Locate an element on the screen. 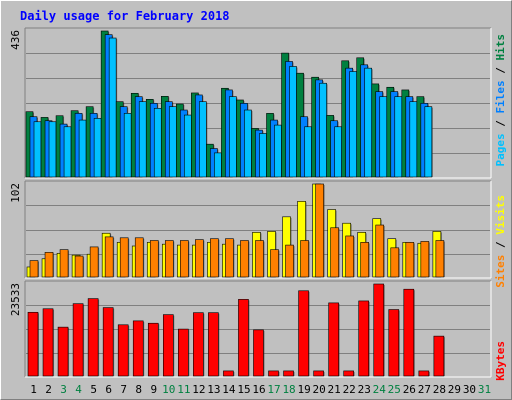 The width and height of the screenshot is (512, 400). day-label-2: 2 is located at coordinates (48, 389).